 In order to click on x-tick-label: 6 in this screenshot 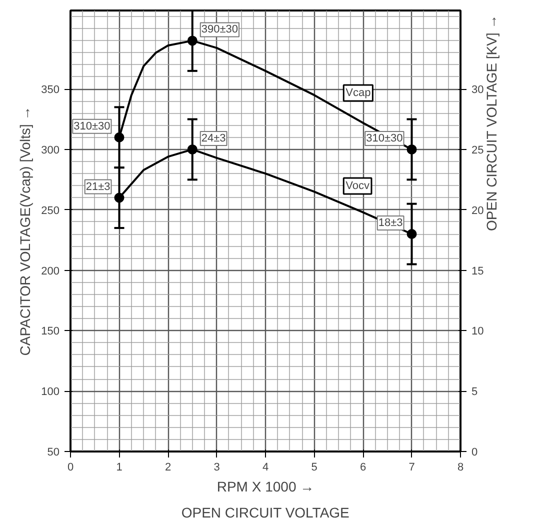, I will do `click(363, 468)`.